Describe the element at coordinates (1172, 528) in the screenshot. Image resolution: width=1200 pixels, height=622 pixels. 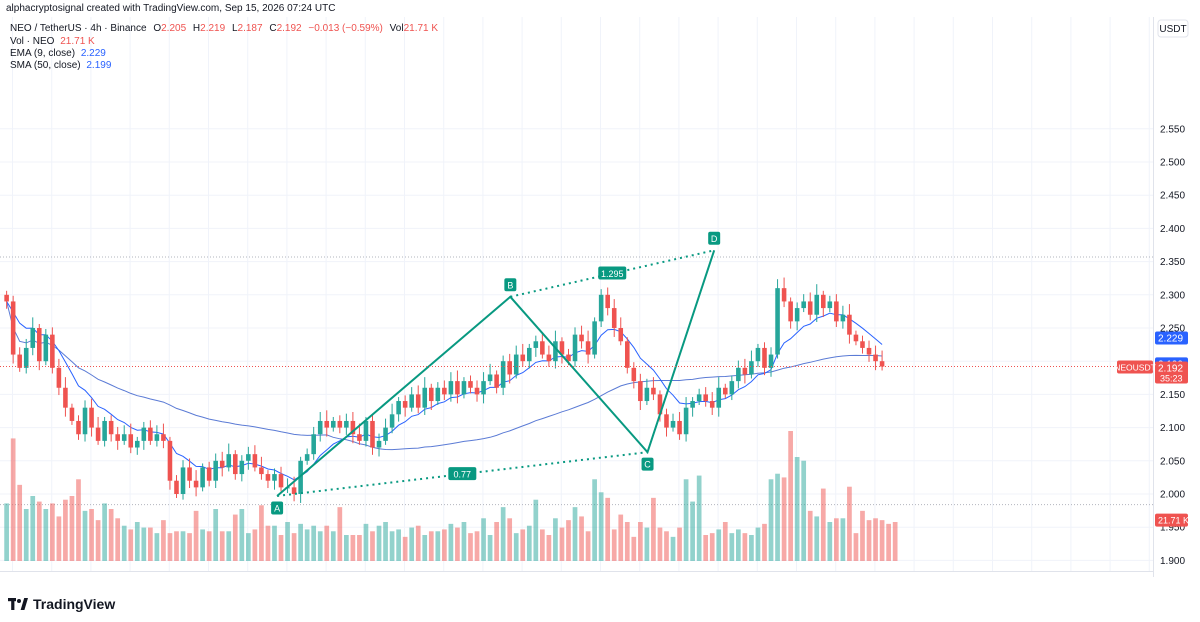
I see `price-axis-tick-label: 1.950` at that location.